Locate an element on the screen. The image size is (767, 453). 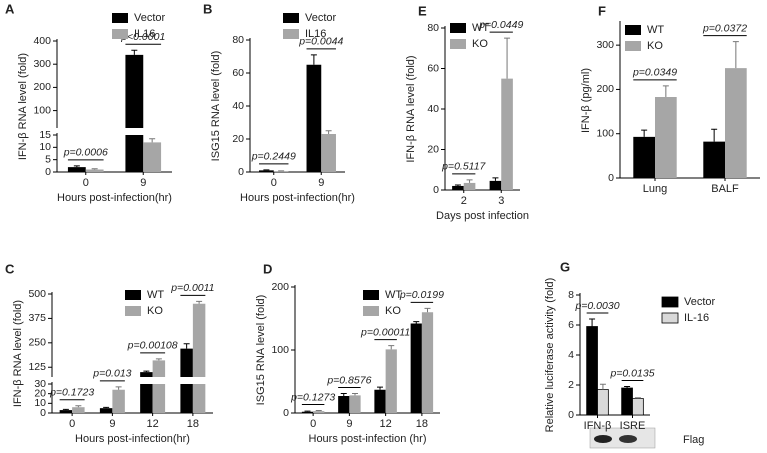
p-value: p=0.0135 is located at coordinates (631, 373).